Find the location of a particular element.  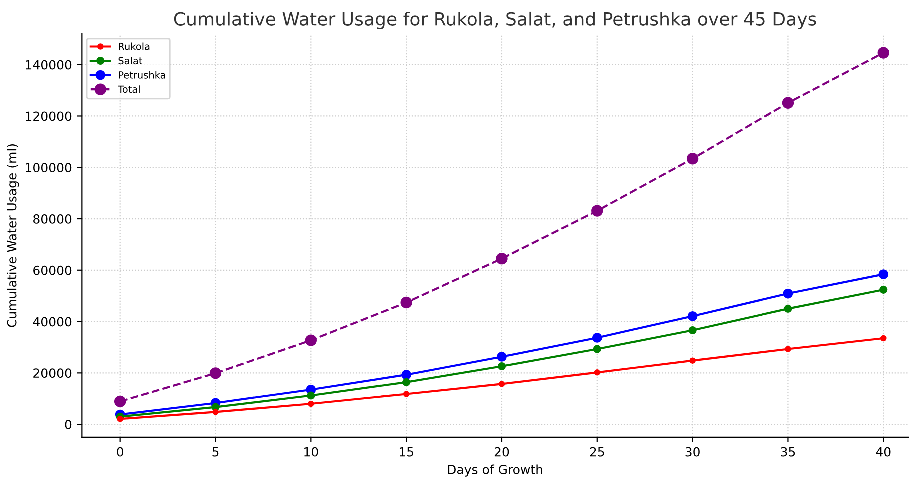

x-tick-label: 25 is located at coordinates (597, 452).